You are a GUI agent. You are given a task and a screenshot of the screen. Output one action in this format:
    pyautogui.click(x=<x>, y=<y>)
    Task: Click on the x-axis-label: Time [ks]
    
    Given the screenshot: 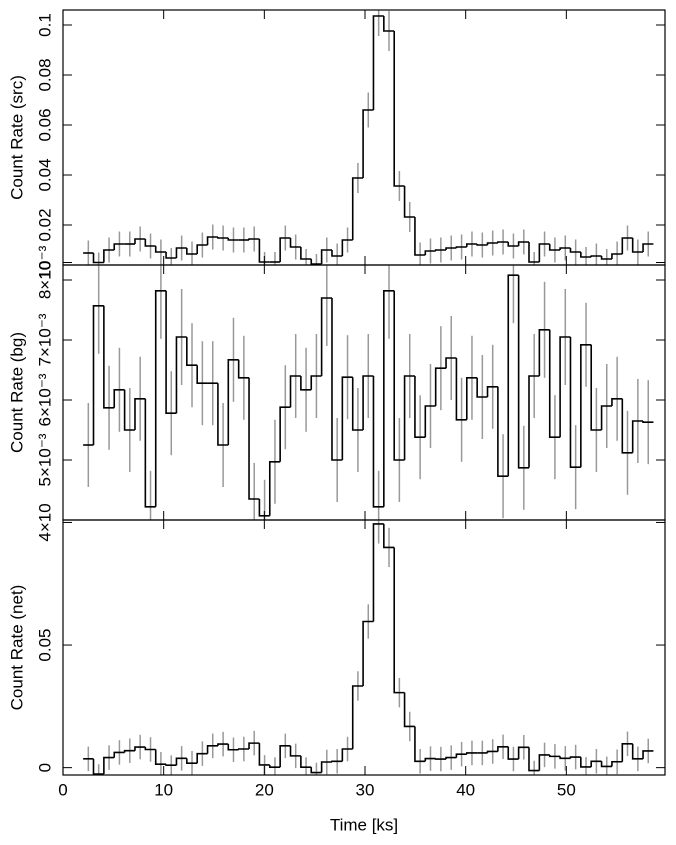 What is the action you would take?
    pyautogui.click(x=364, y=824)
    